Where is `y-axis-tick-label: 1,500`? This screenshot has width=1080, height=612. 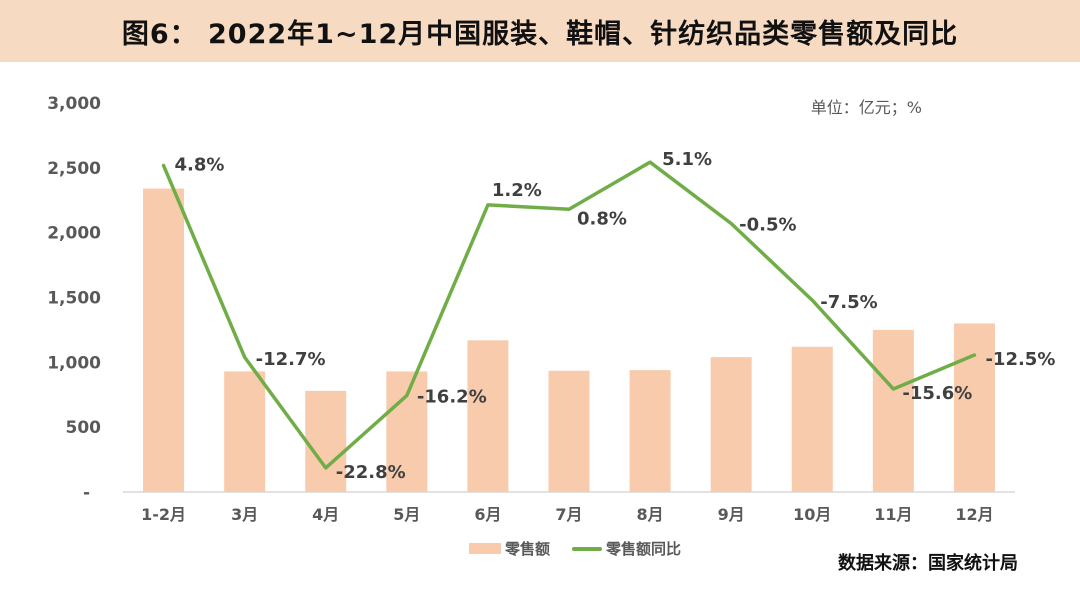 y-axis-tick-label: 1,500 is located at coordinates (74, 299).